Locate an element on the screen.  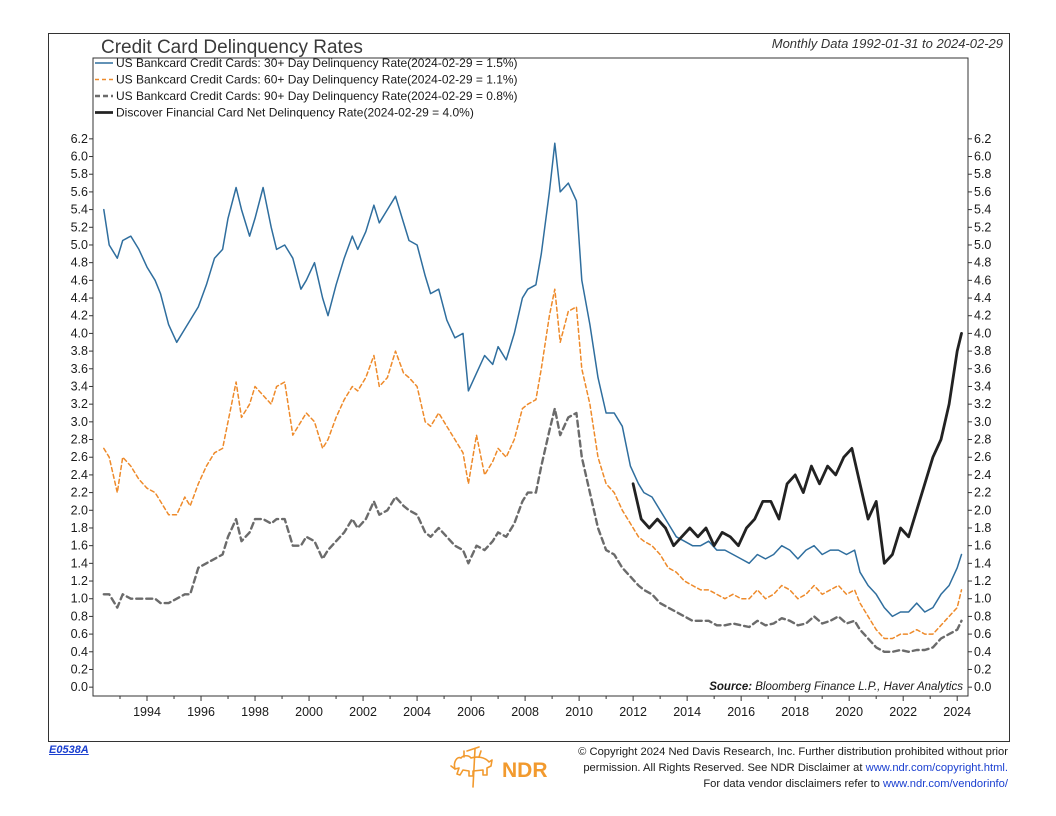
bull-icon is located at coordinates (471, 767).